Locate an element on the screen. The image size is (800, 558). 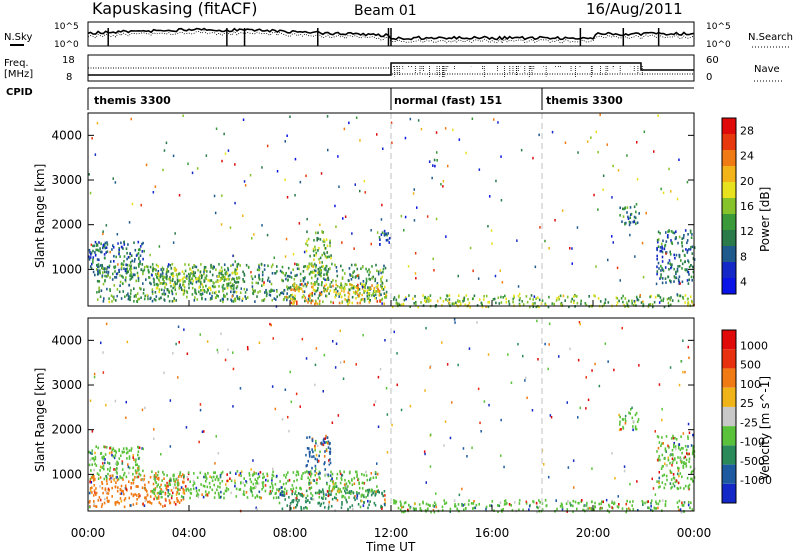
colorbar-swatch is located at coordinates (729, 222).